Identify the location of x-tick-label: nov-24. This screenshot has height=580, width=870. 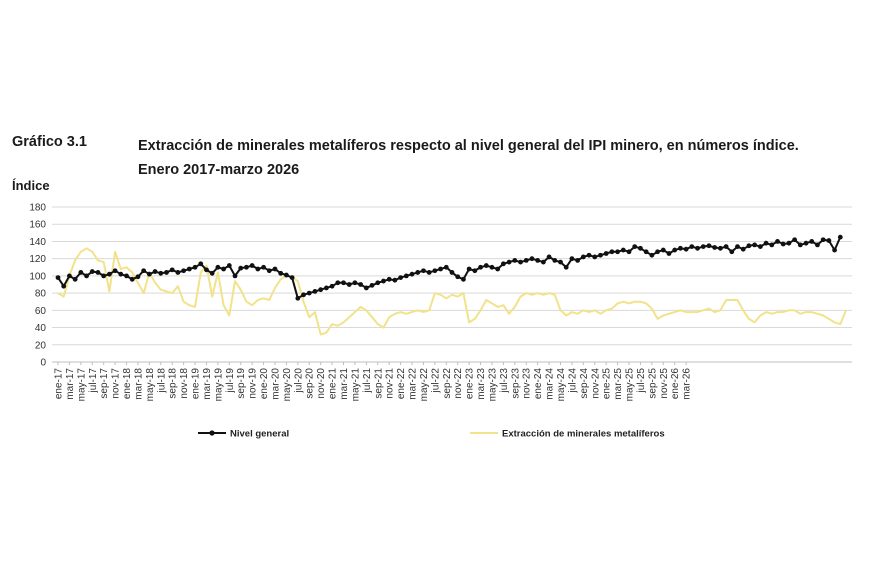
(595, 383).